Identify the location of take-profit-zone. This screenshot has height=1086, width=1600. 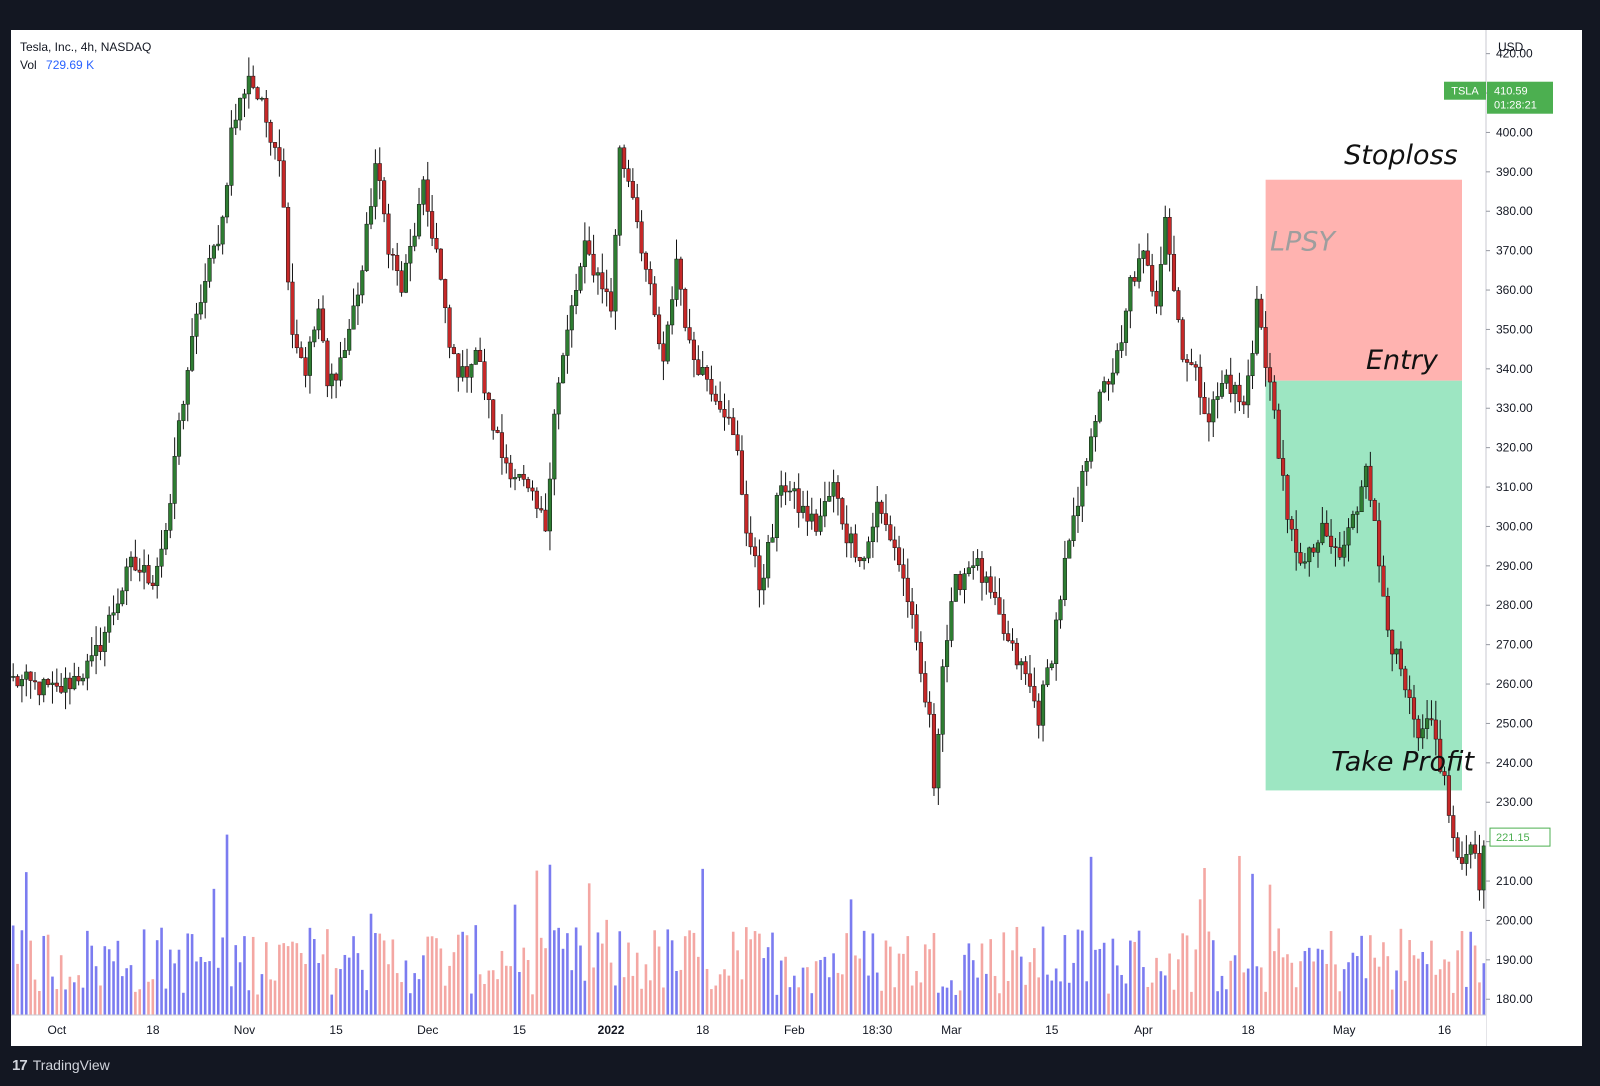
(1363, 585).